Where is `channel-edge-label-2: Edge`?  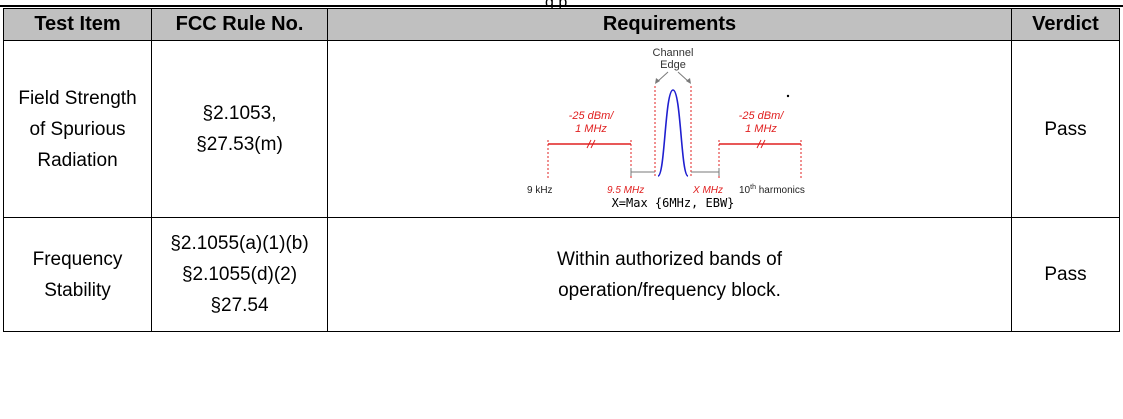 channel-edge-label-2: Edge is located at coordinates (673, 65).